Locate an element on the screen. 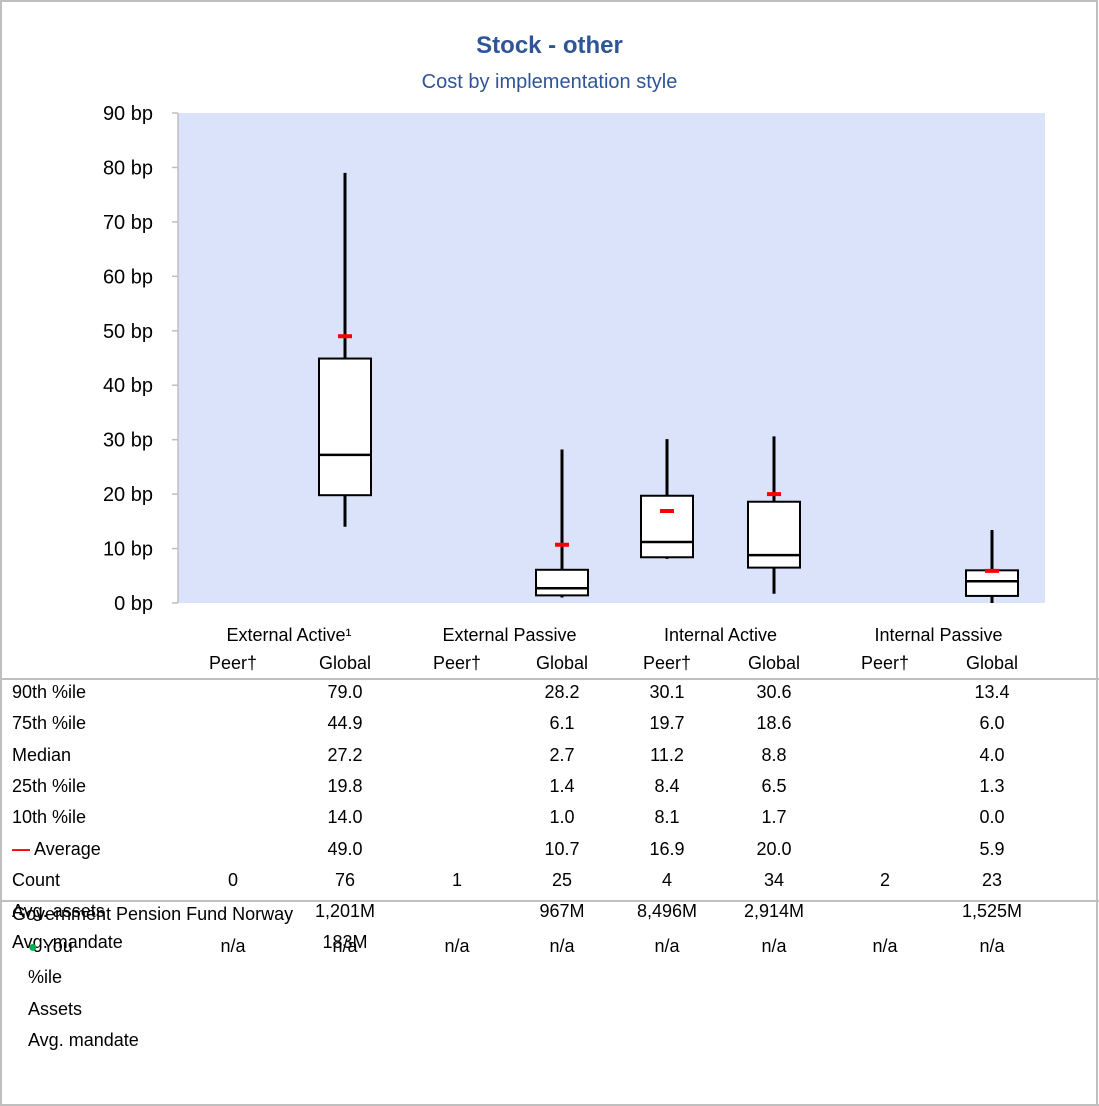  stat-cell: 1.3 is located at coordinates (992, 785).